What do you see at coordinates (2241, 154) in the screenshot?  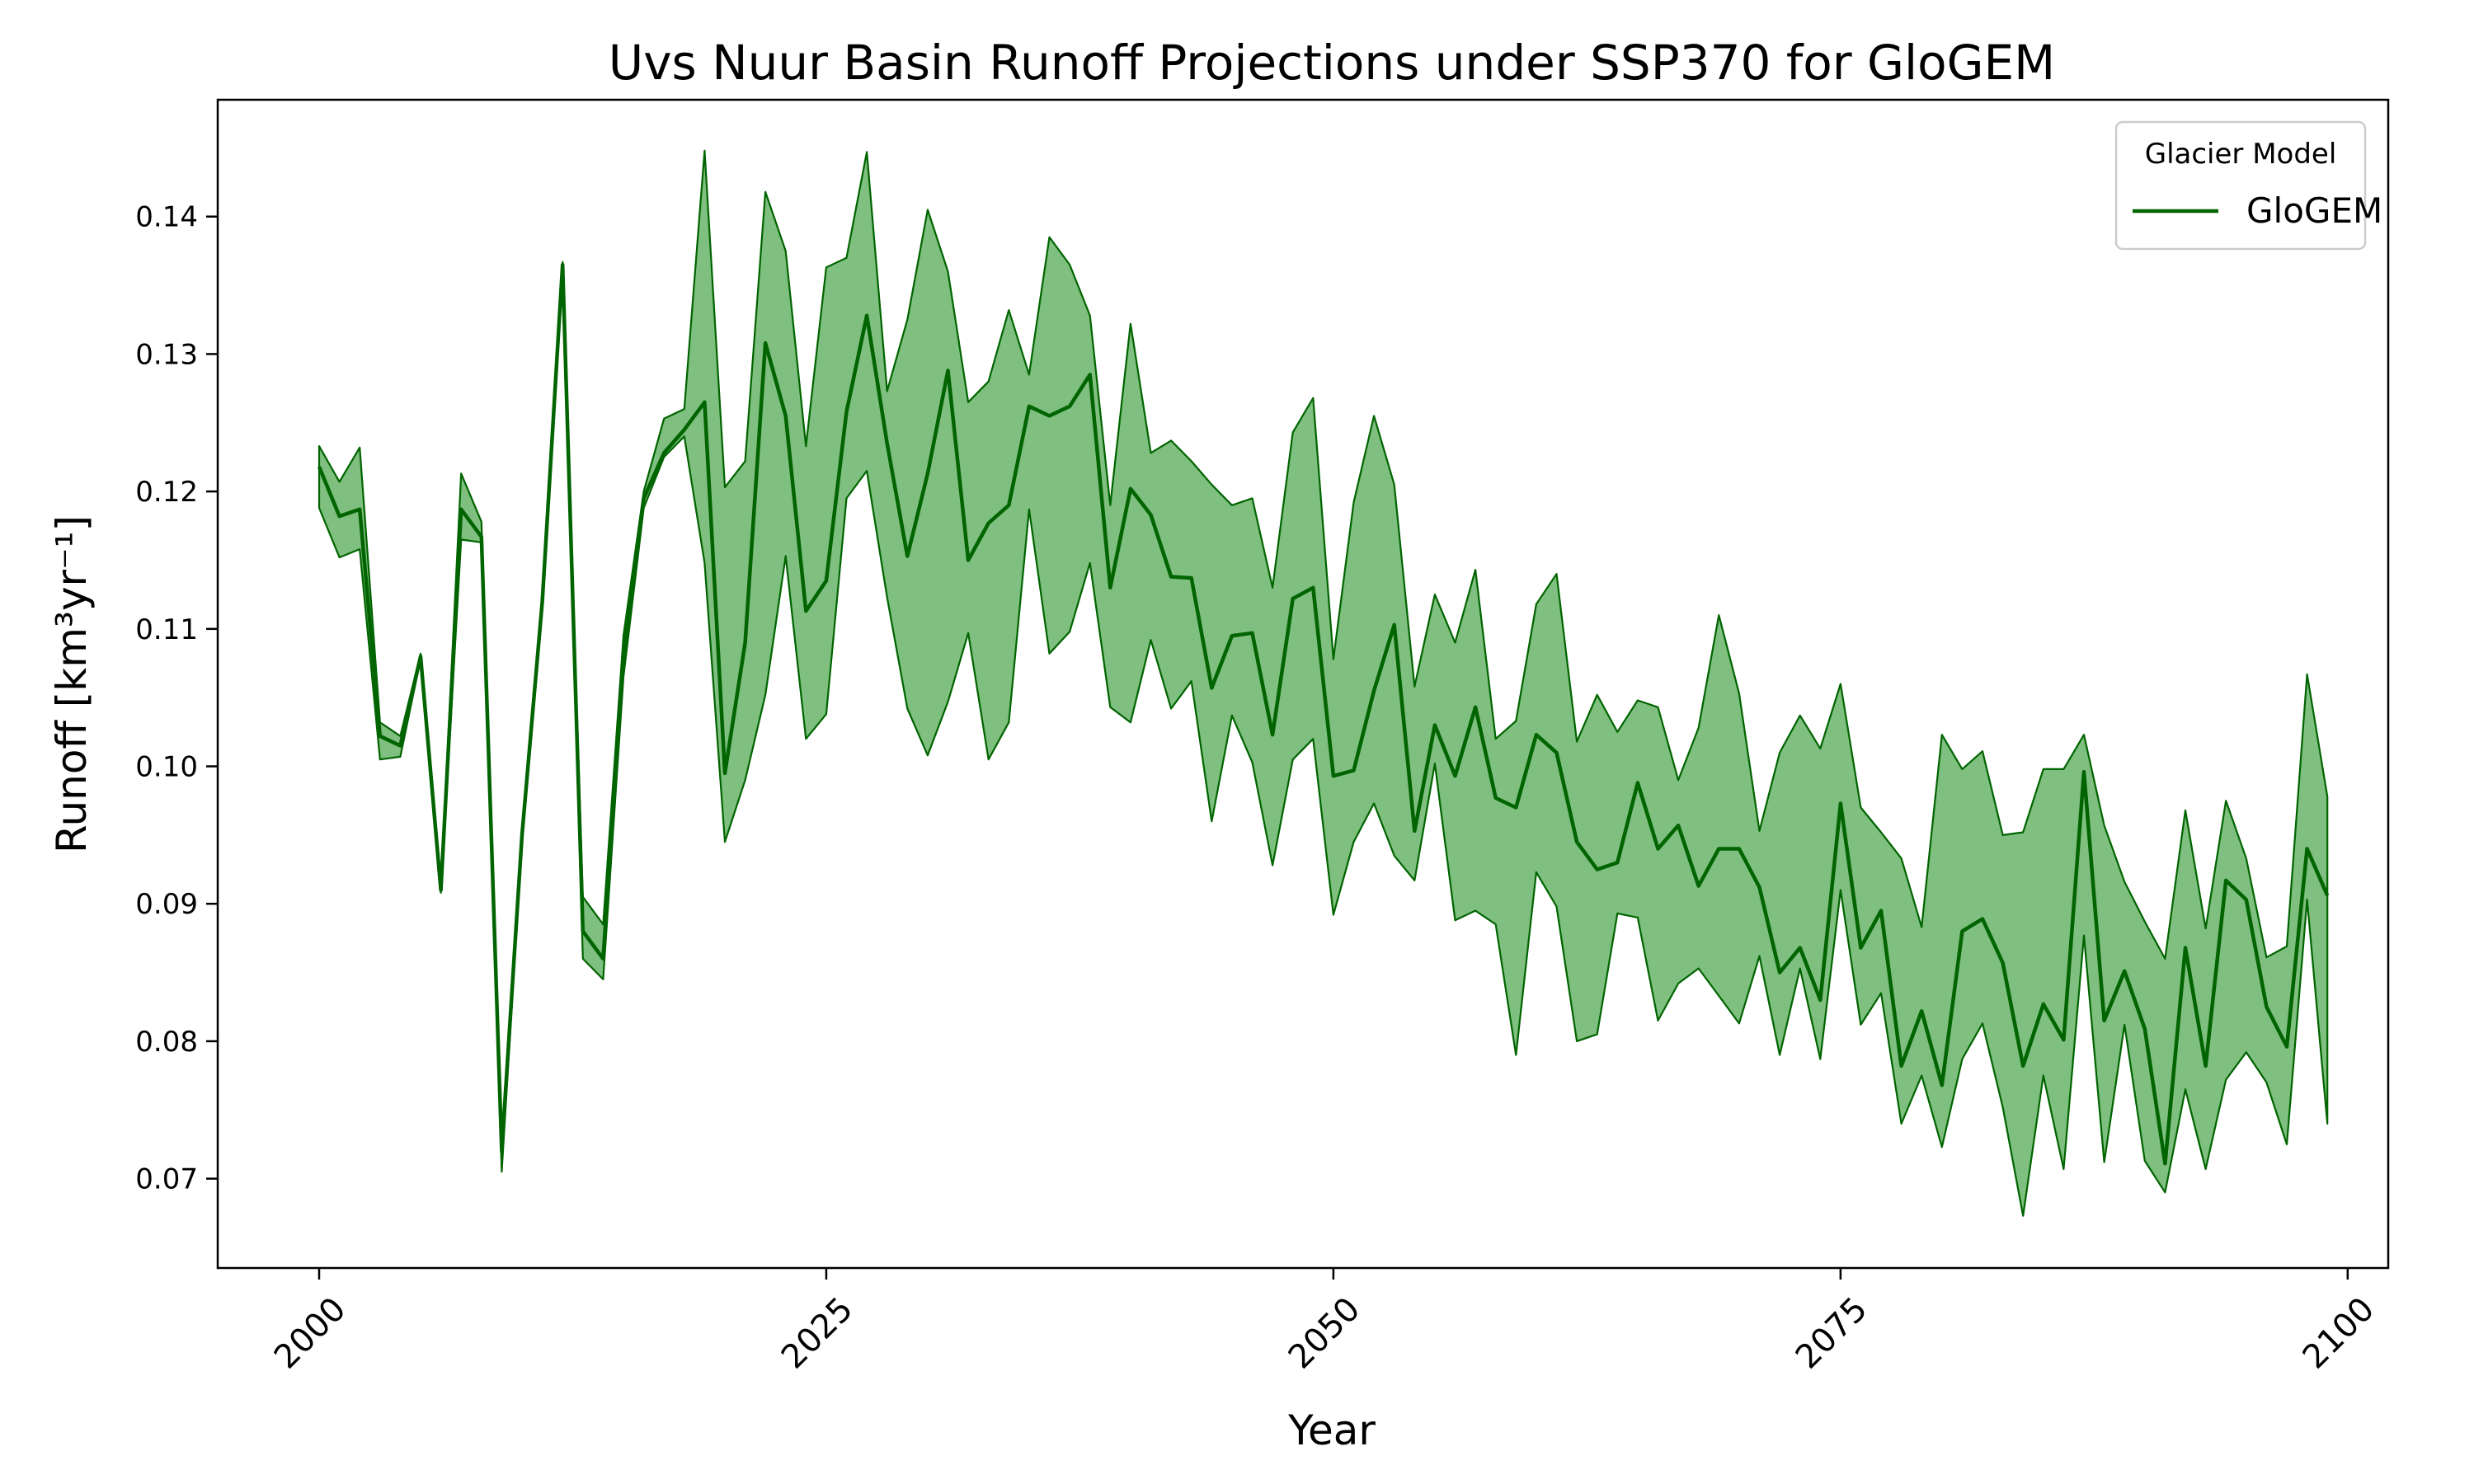 I see `legend-title: Glacier Model` at bounding box center [2241, 154].